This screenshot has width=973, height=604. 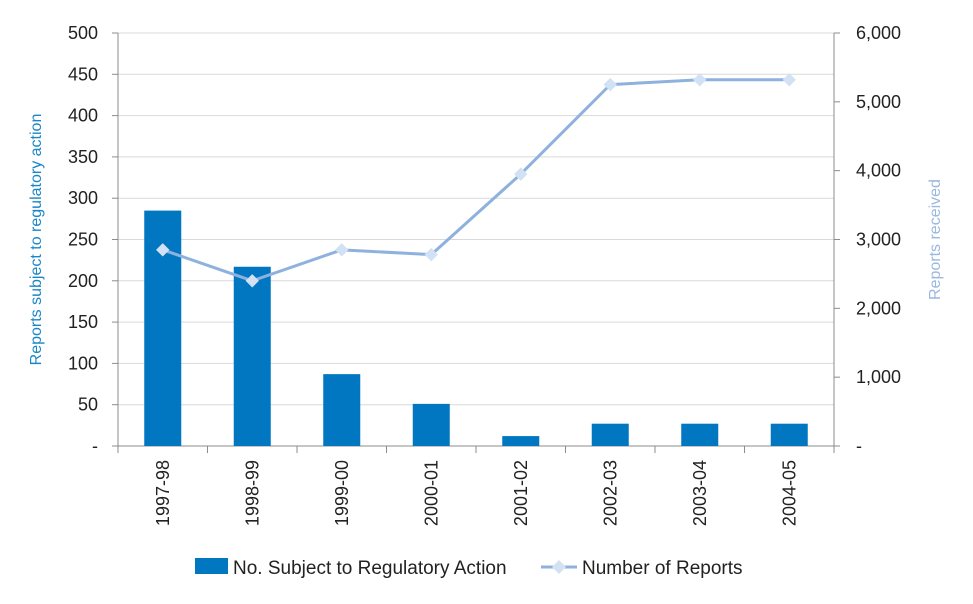 I want to click on right-axis-tick-label: 2,000, so click(x=878, y=308).